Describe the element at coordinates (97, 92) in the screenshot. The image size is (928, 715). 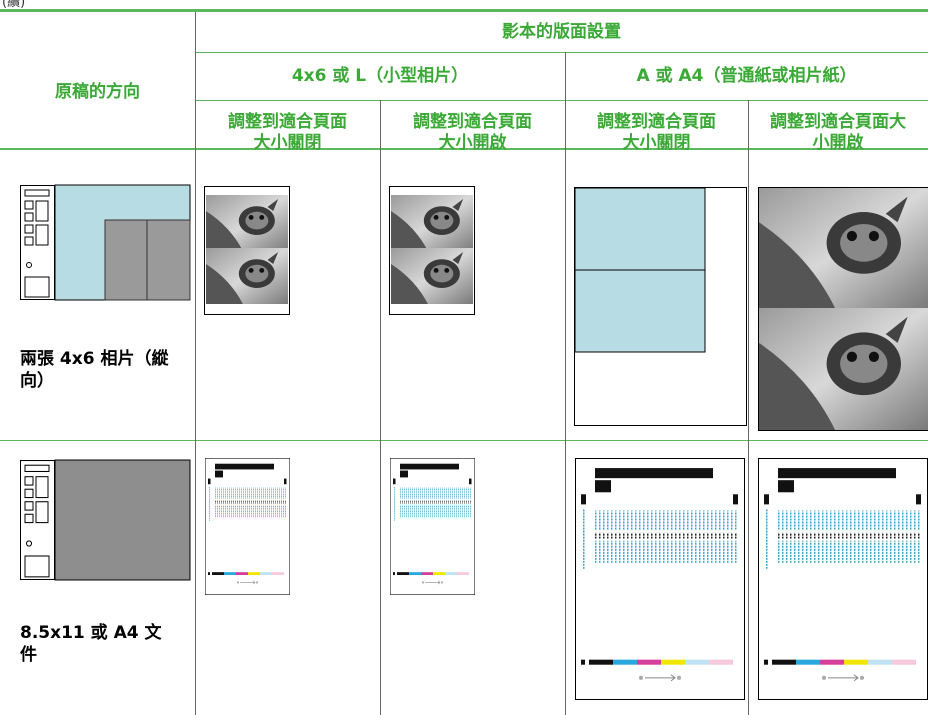
I see `corner-header: 原稿的方向` at that location.